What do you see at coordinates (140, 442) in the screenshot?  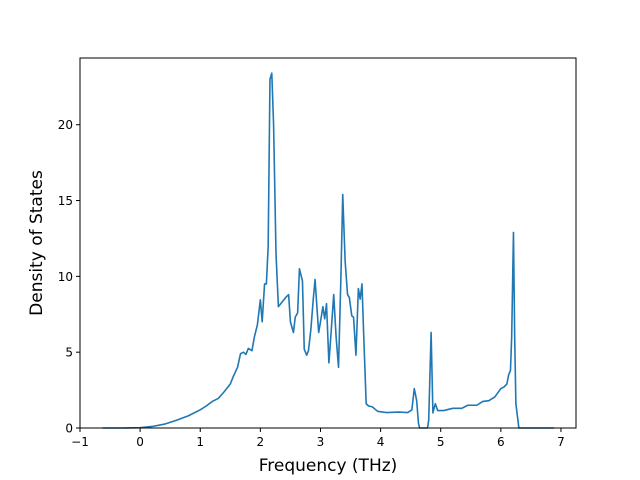 I see `x-tick-label: 0` at bounding box center [140, 442].